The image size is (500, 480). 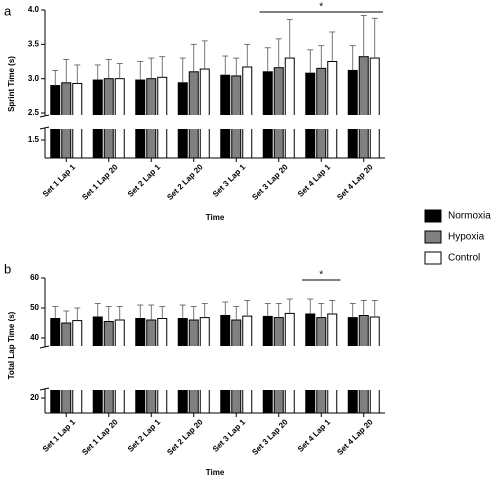 I want to click on panel-label: a, so click(x=8, y=10).